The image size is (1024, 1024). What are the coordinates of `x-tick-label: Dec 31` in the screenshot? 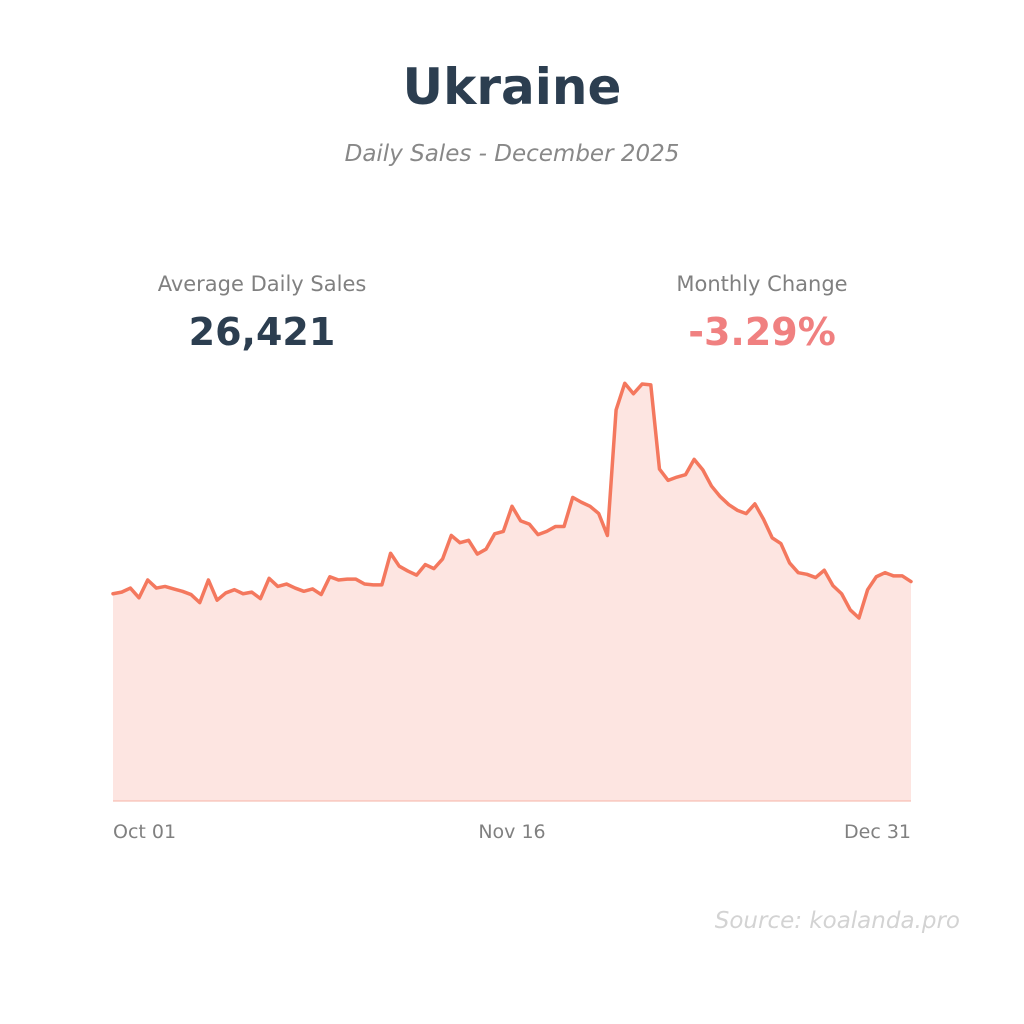 It's located at (877, 832).